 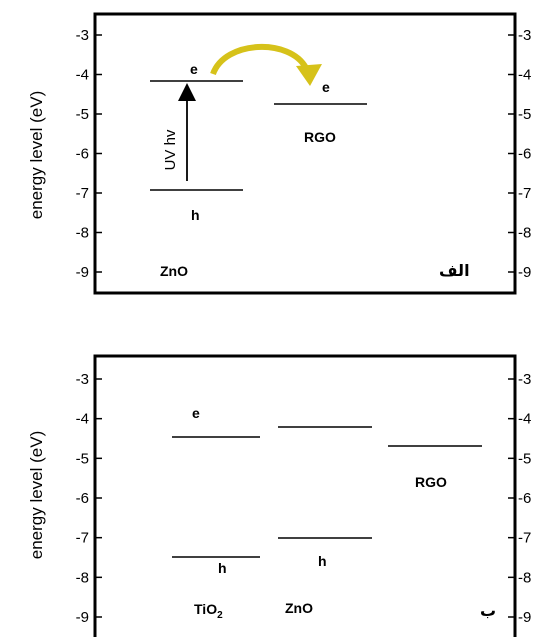 What do you see at coordinates (195, 215) in the screenshot?
I see `panel-a-zno-vb-label: h` at bounding box center [195, 215].